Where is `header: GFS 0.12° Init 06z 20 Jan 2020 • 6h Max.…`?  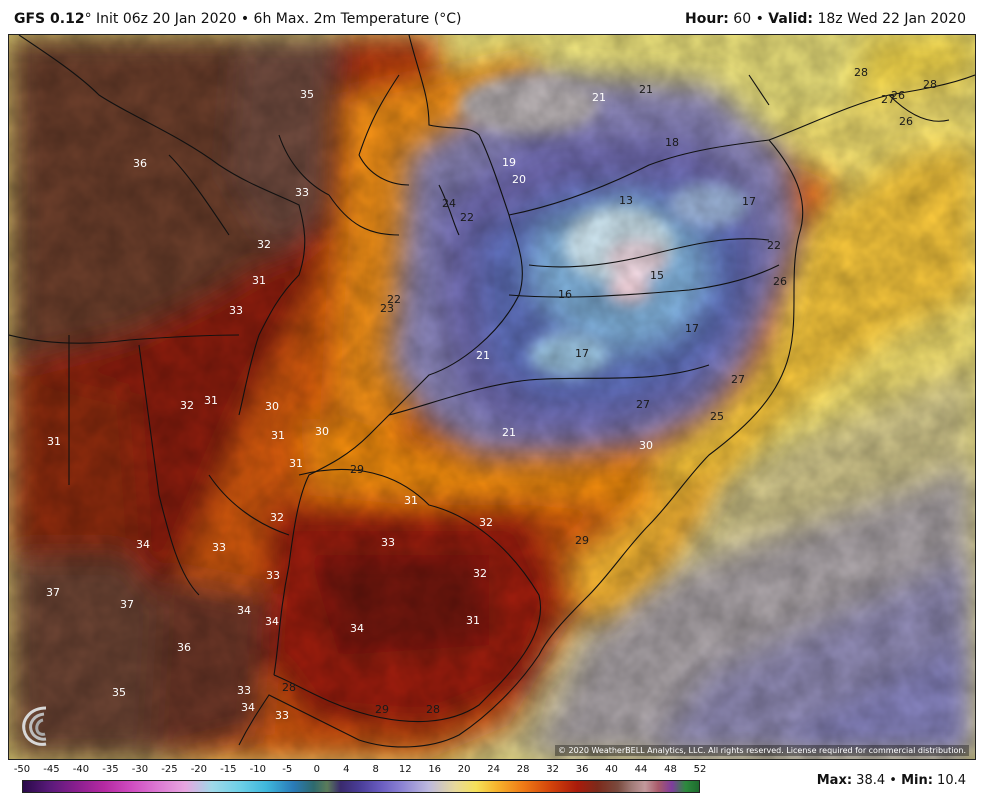
header: GFS 0.12° Init 06z 20 Jan 2020 • 6h Max.… is located at coordinates (492, 17).